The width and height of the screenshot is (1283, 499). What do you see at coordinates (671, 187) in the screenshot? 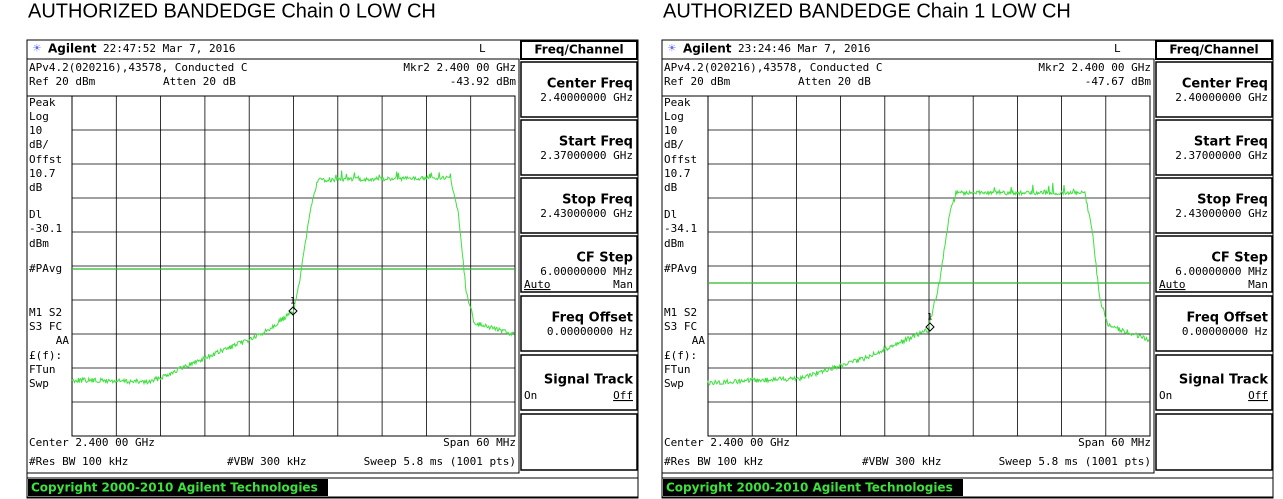
I see `side-label: dB` at bounding box center [671, 187].